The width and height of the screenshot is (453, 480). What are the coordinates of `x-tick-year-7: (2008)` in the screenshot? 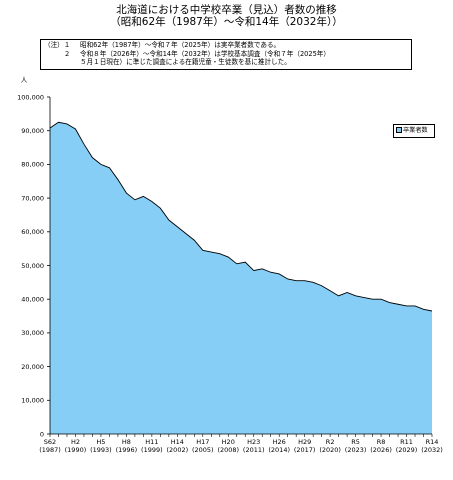 It's located at (228, 450).